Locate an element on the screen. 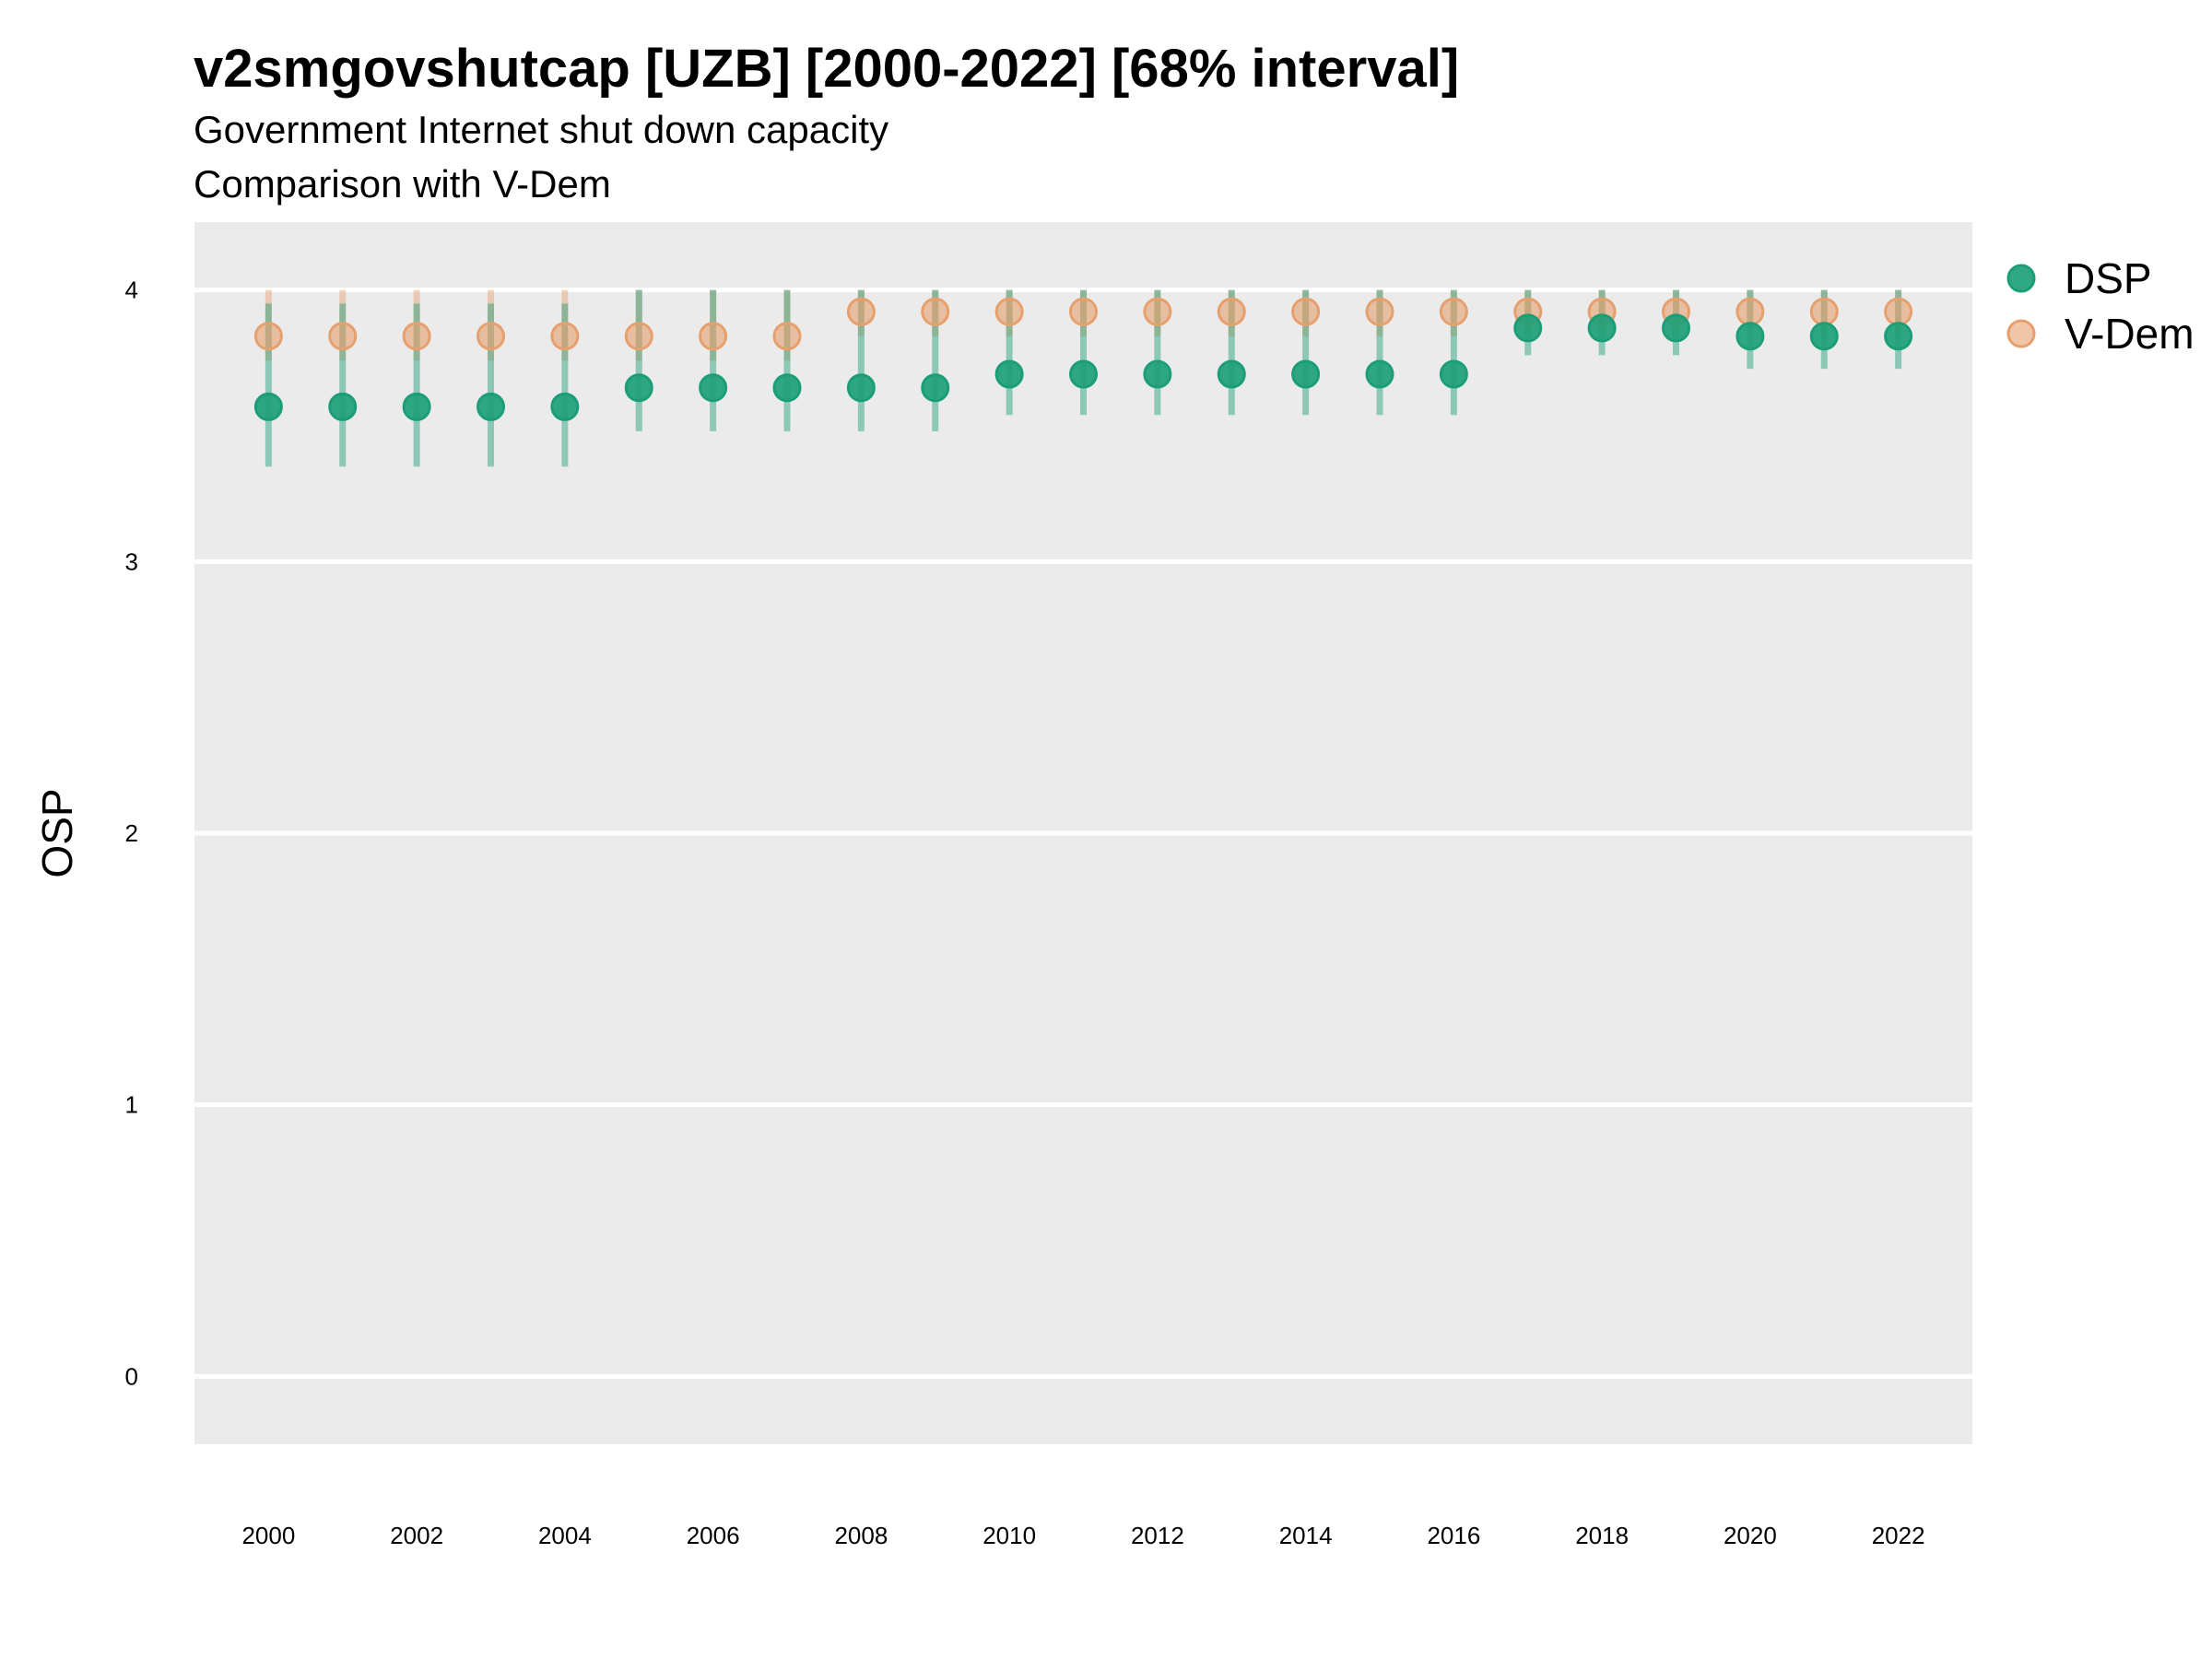  chart-subtitle-2: Comparison with V-Dem is located at coordinates (402, 184).